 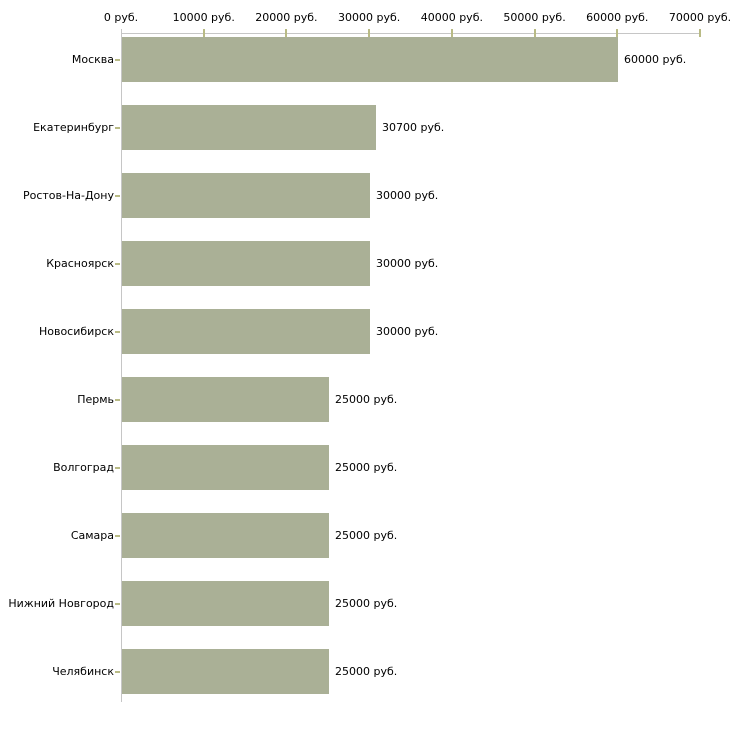 I want to click on category-label: Пермь, so click(x=95, y=399).